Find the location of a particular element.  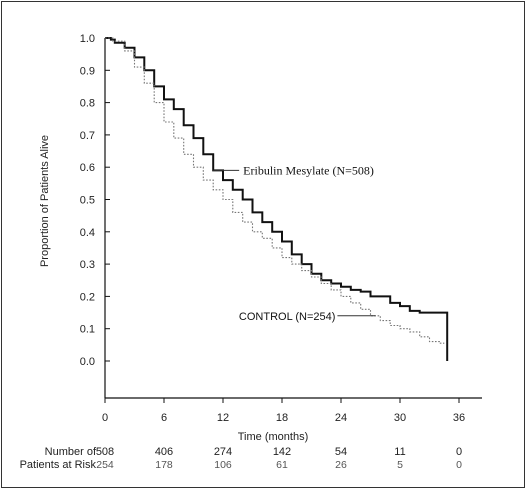

y-tick-label: 0.6 is located at coordinates (87, 168).